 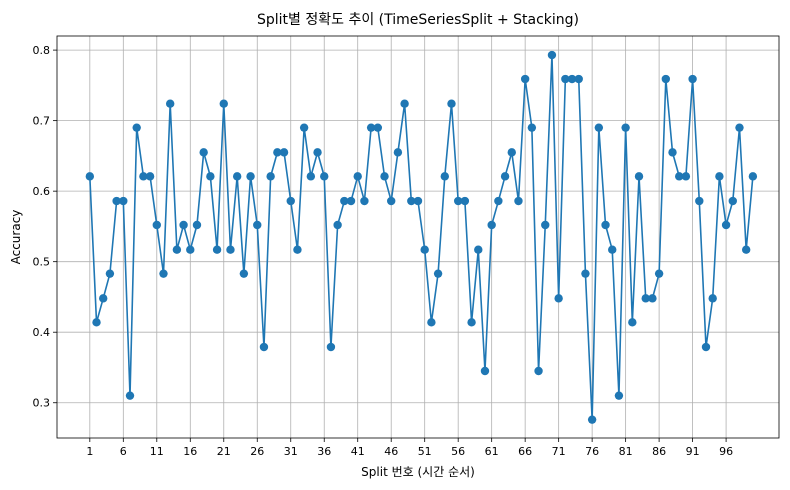 I want to click on x-tick-label: 61, so click(x=492, y=451).